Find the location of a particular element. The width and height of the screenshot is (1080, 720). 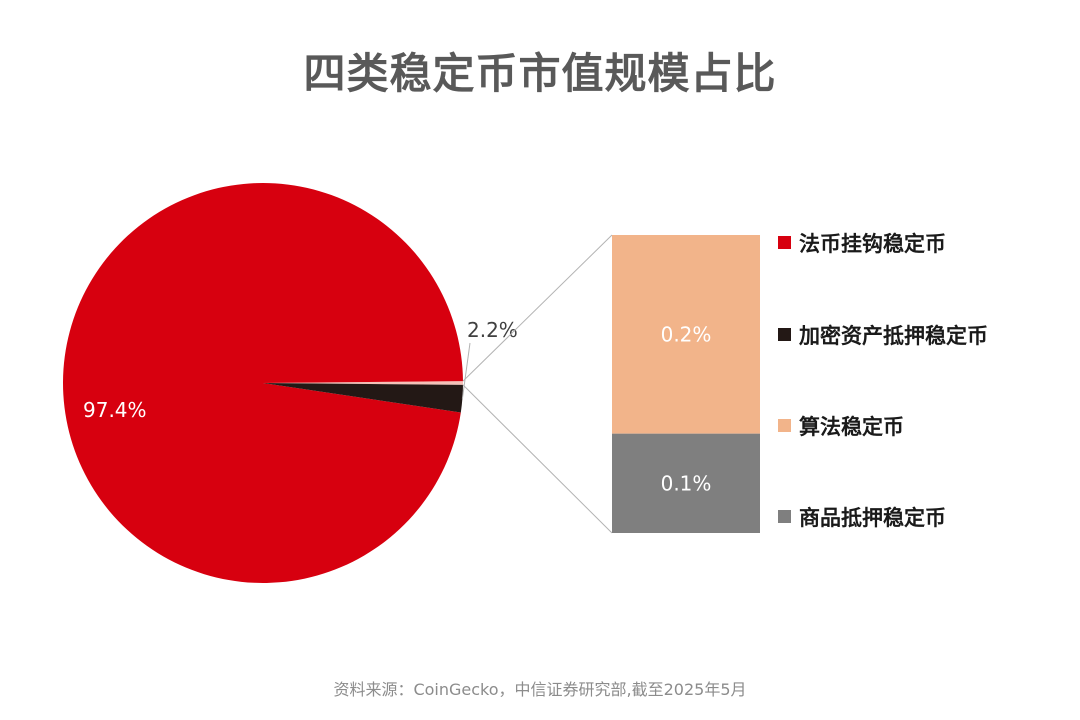

connector-line-top is located at coordinates (537, 308).